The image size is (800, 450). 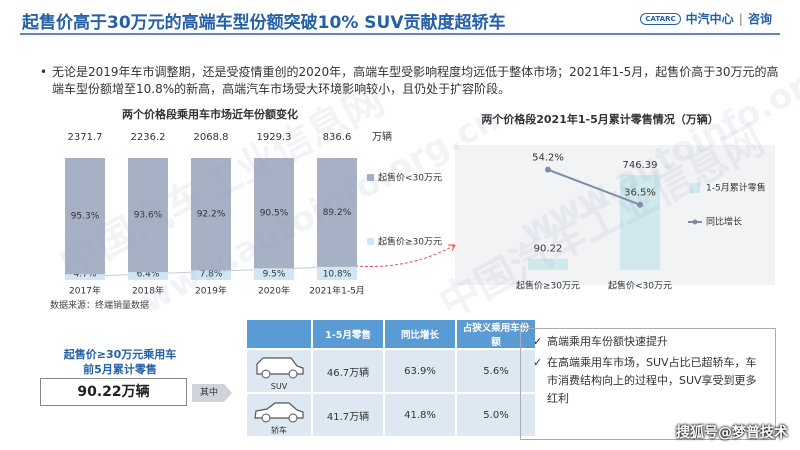 I want to click on legend-dot, so click(x=695, y=222).